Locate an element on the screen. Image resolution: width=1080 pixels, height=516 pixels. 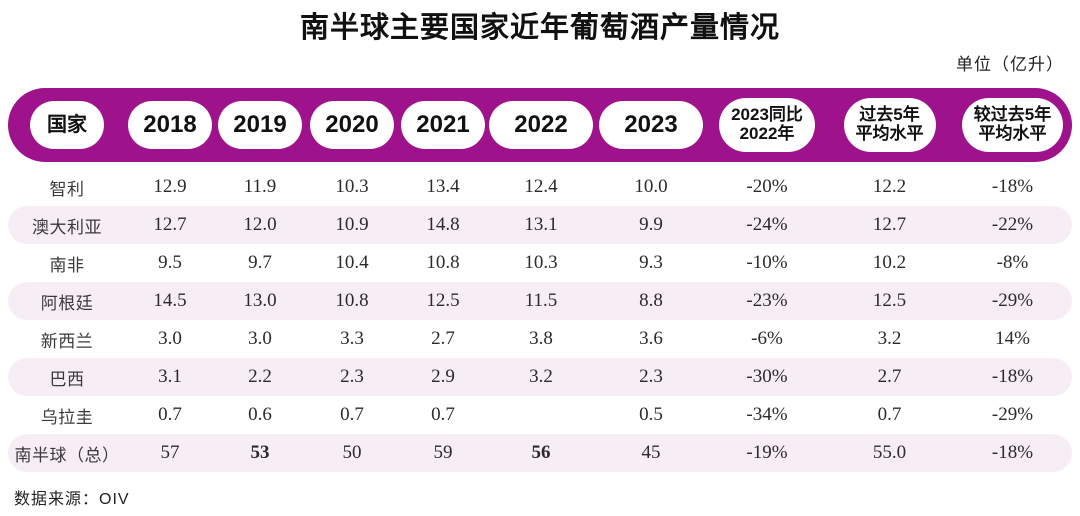
value-cell: 10.0 is located at coordinates (651, 186).